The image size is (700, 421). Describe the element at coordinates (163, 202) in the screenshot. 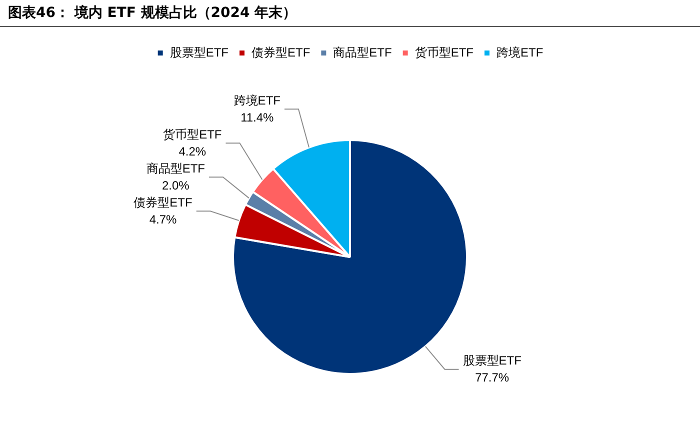

I see `slice-label: 债券型ETF` at that location.